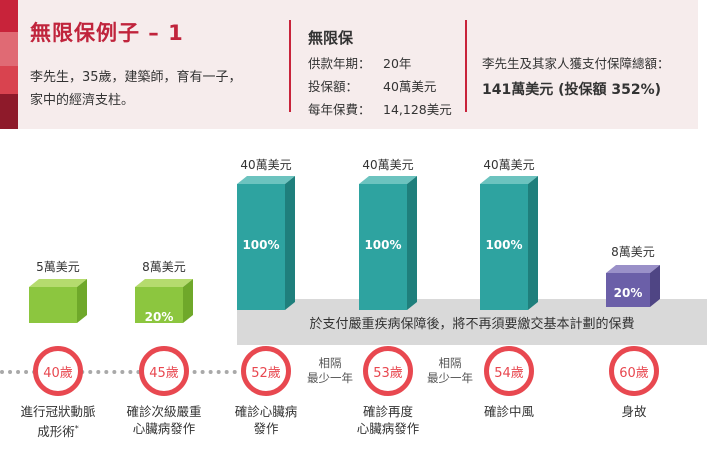 Image resolution: width=707 pixels, height=463 pixels. I want to click on page-title: 無限保例子 – 1, so click(107, 33).